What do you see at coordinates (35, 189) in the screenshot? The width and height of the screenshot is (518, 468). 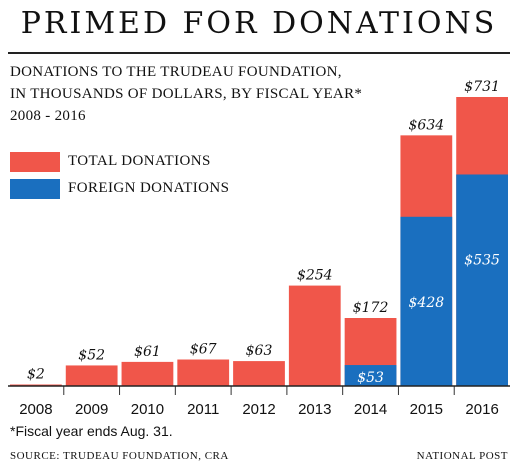 I see `legend-swatch-foreign` at bounding box center [35, 189].